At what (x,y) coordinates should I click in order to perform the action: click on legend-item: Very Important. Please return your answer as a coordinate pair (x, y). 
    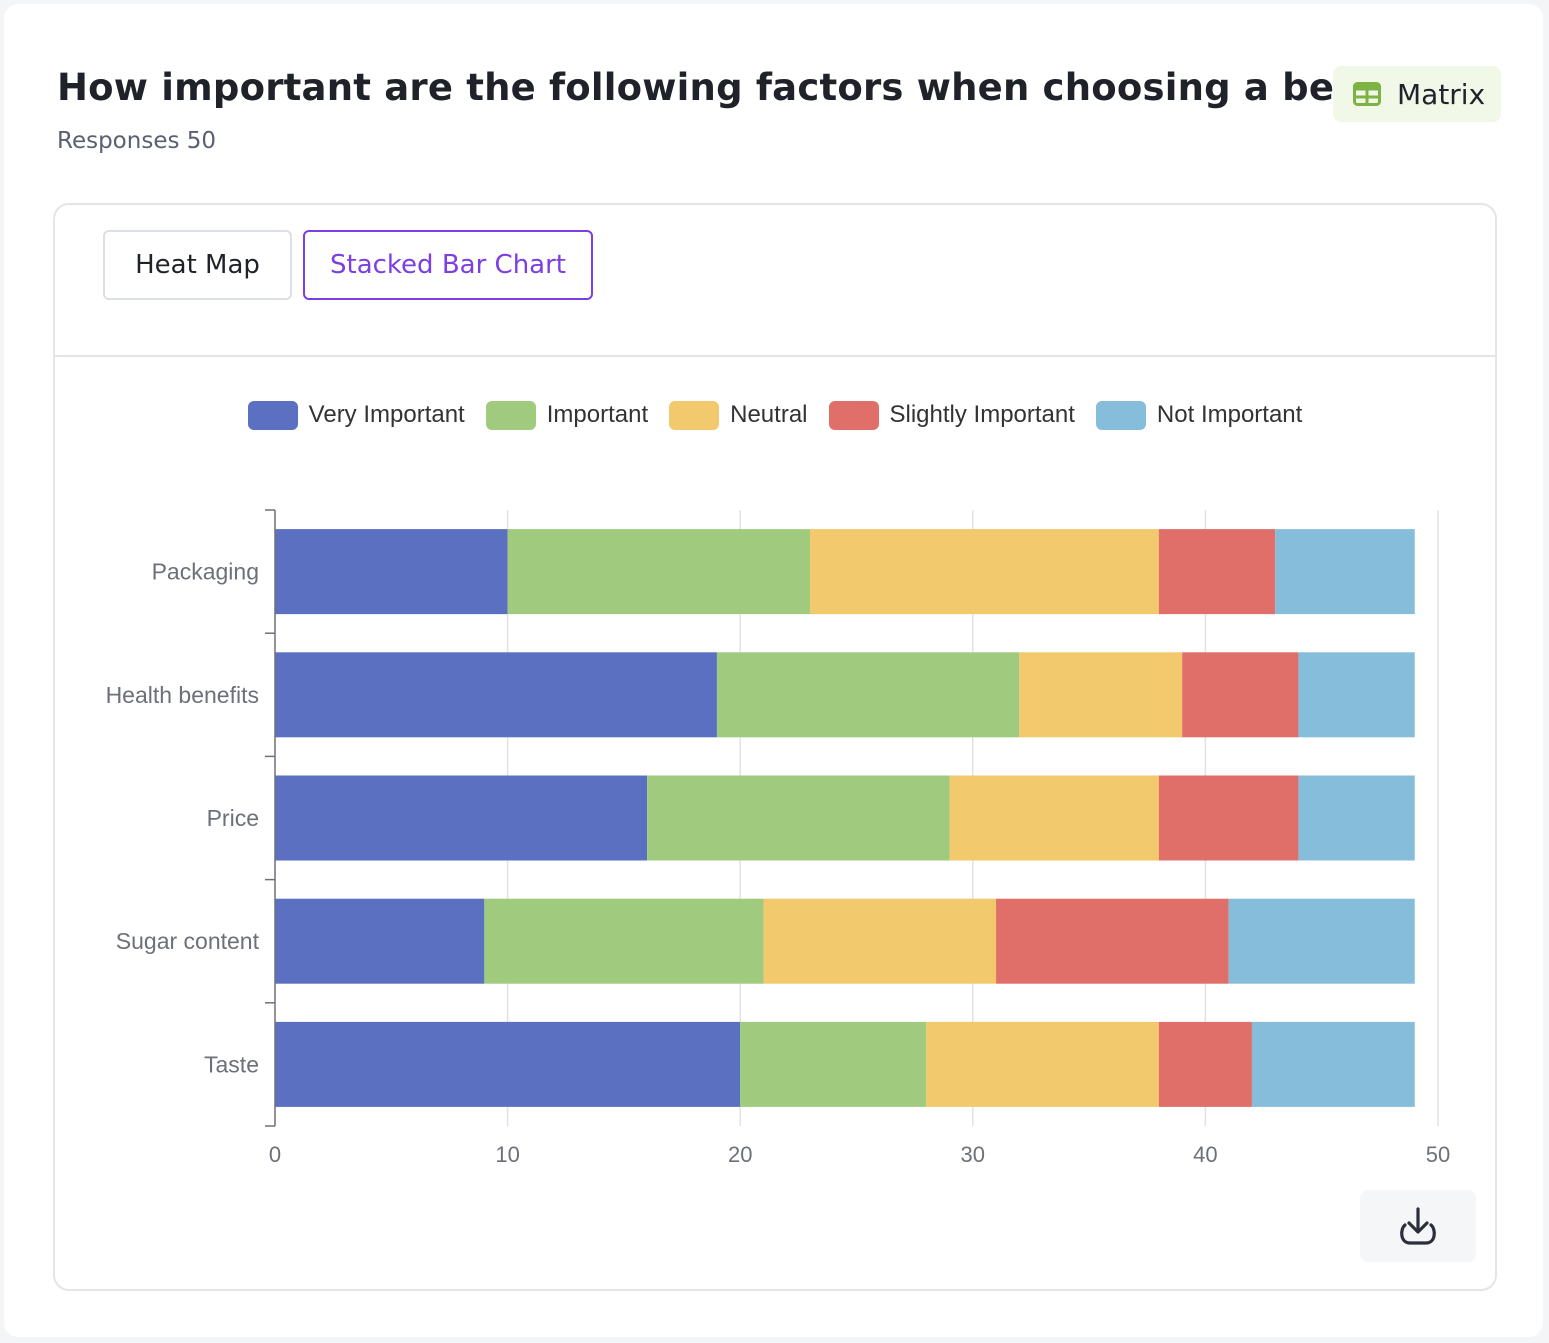
    Looking at the image, I should click on (356, 415).